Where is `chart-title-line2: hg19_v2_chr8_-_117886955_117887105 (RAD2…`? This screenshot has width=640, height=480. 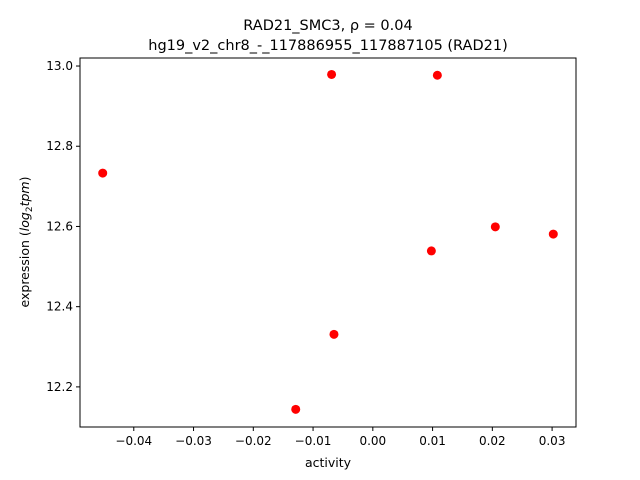 chart-title-line2: hg19_v2_chr8_-_117886955_117887105 (RAD2… is located at coordinates (327, 46).